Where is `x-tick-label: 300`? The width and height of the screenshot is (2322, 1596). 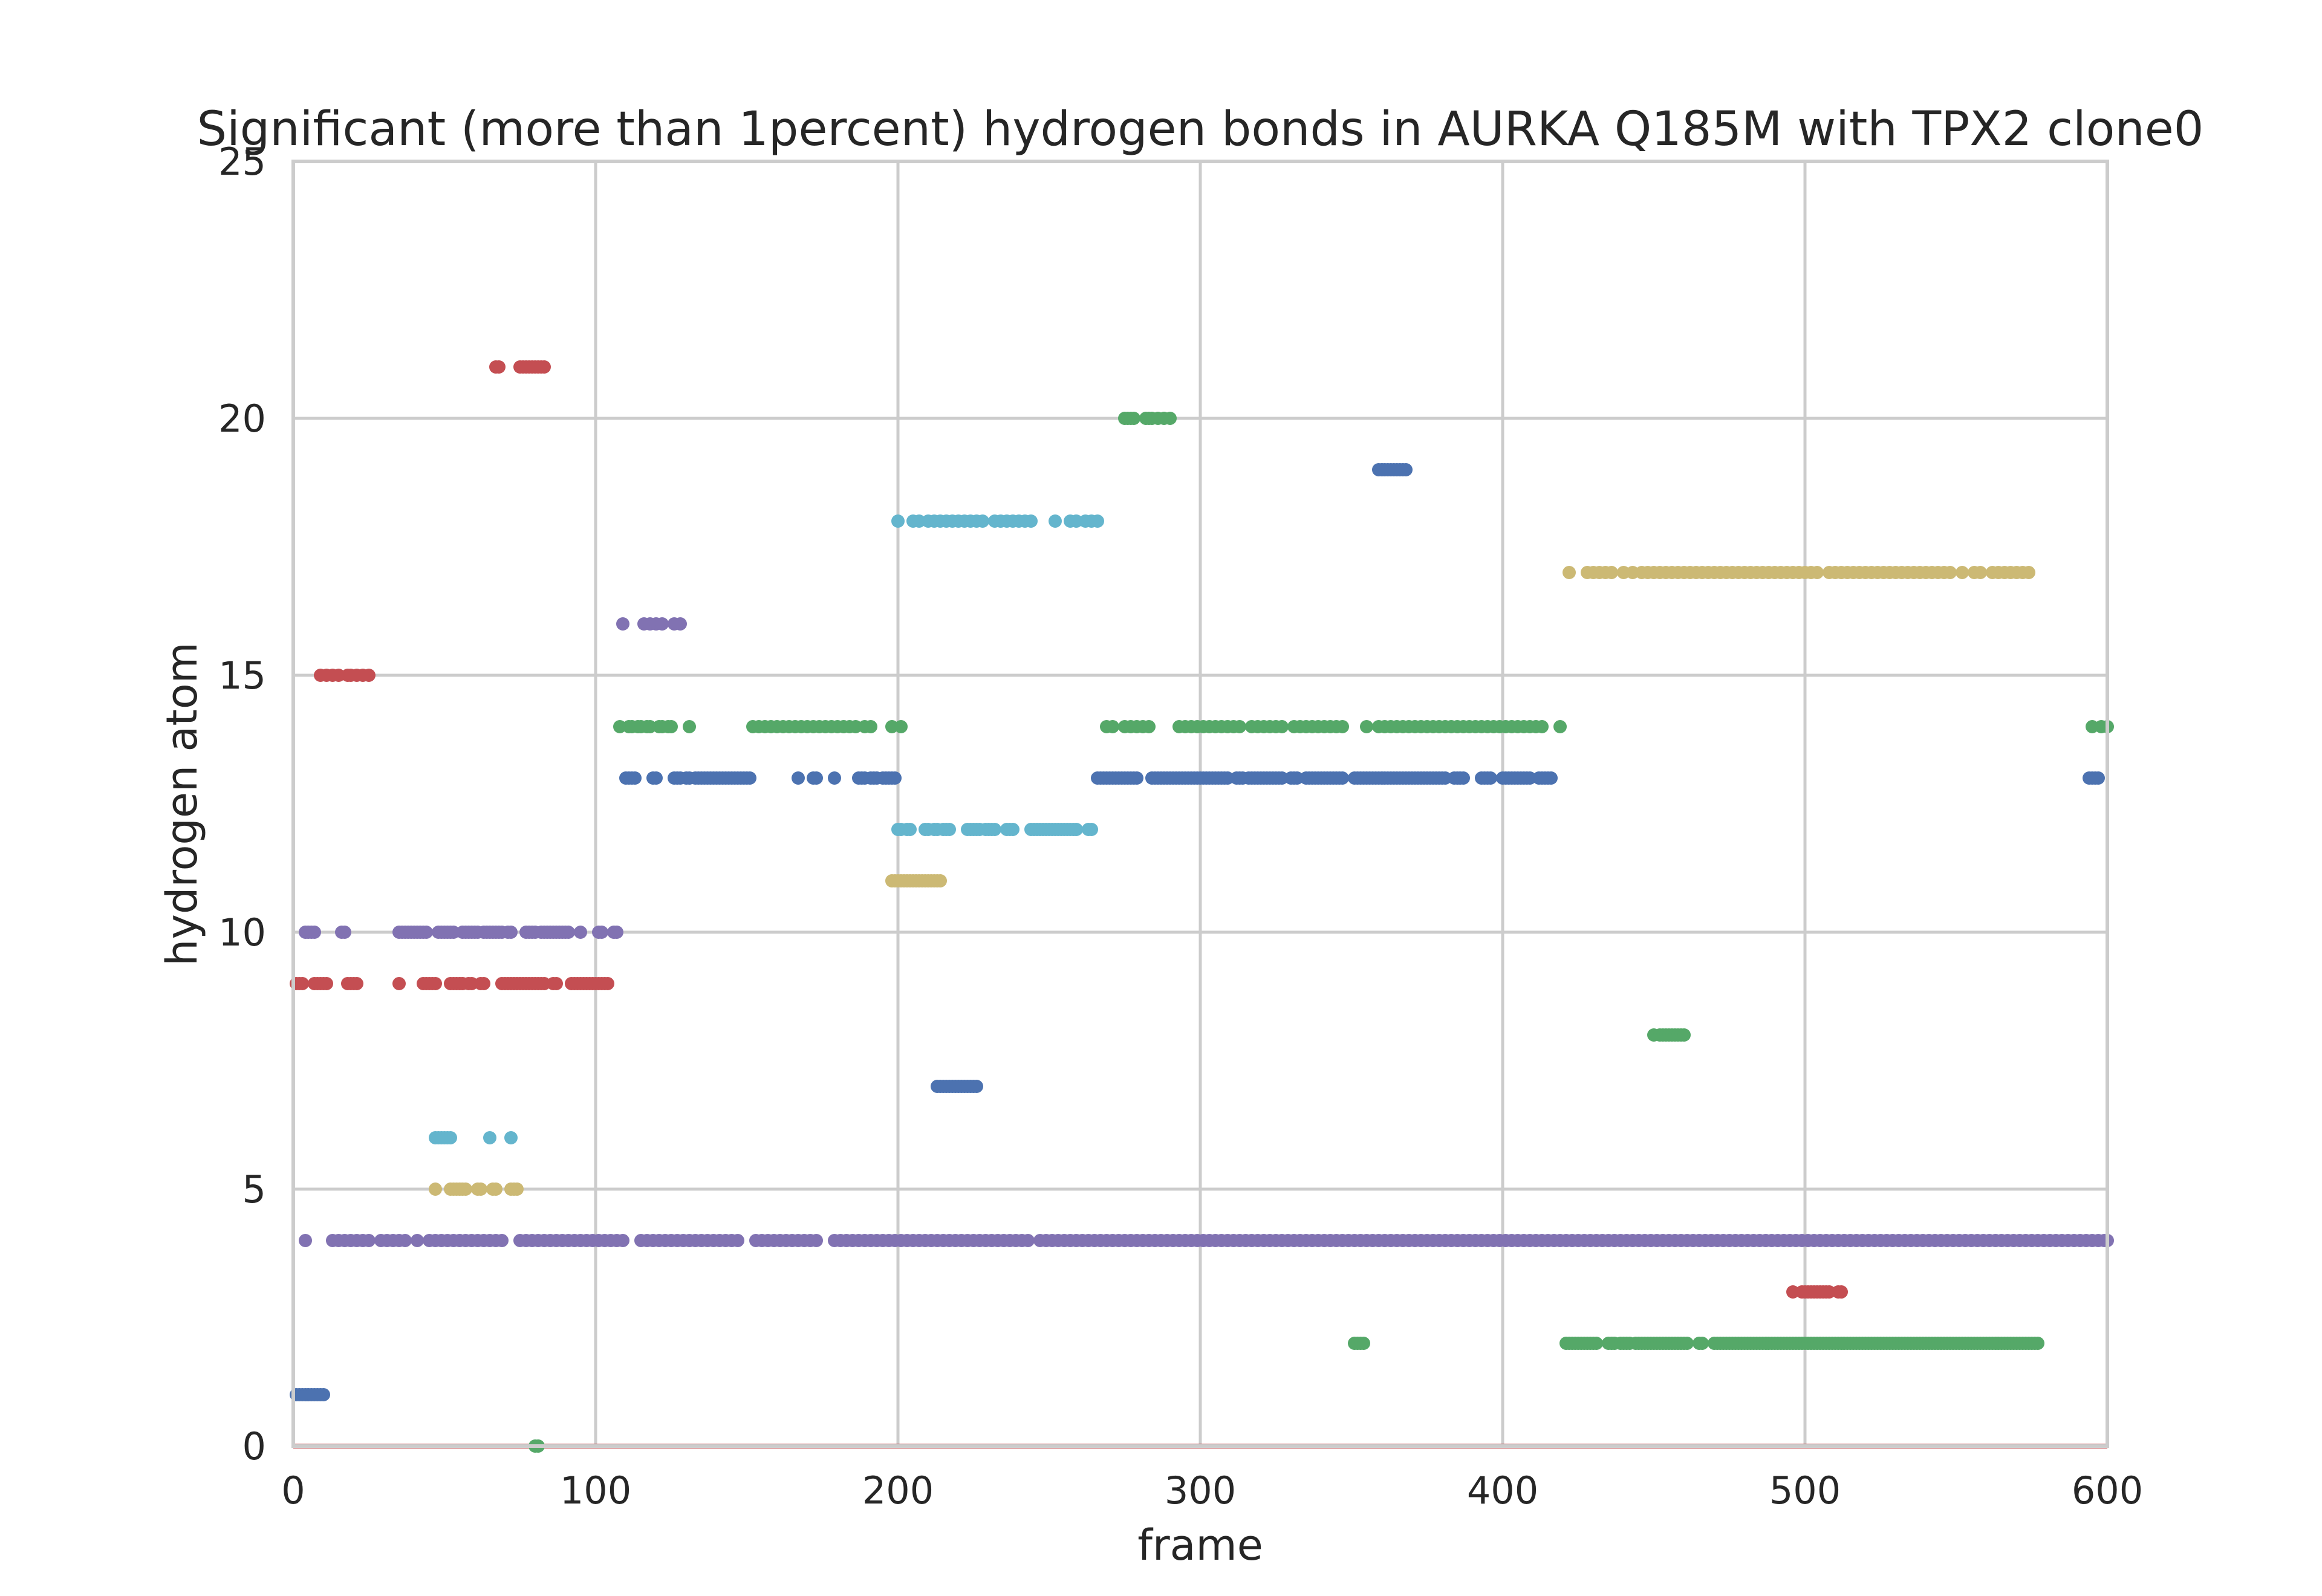
x-tick-label: 300 is located at coordinates (1200, 1490).